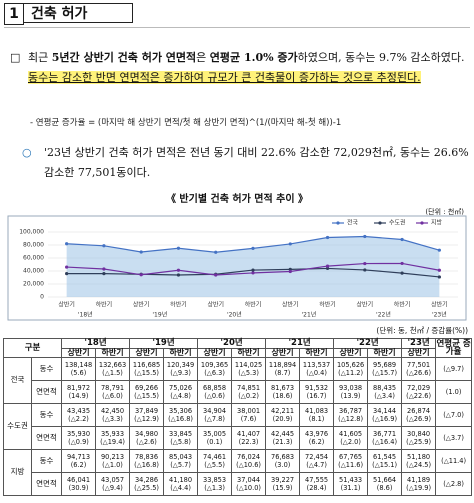 The image size is (474, 503). I want to click on change-rate: (△16.4), so click(385, 442).